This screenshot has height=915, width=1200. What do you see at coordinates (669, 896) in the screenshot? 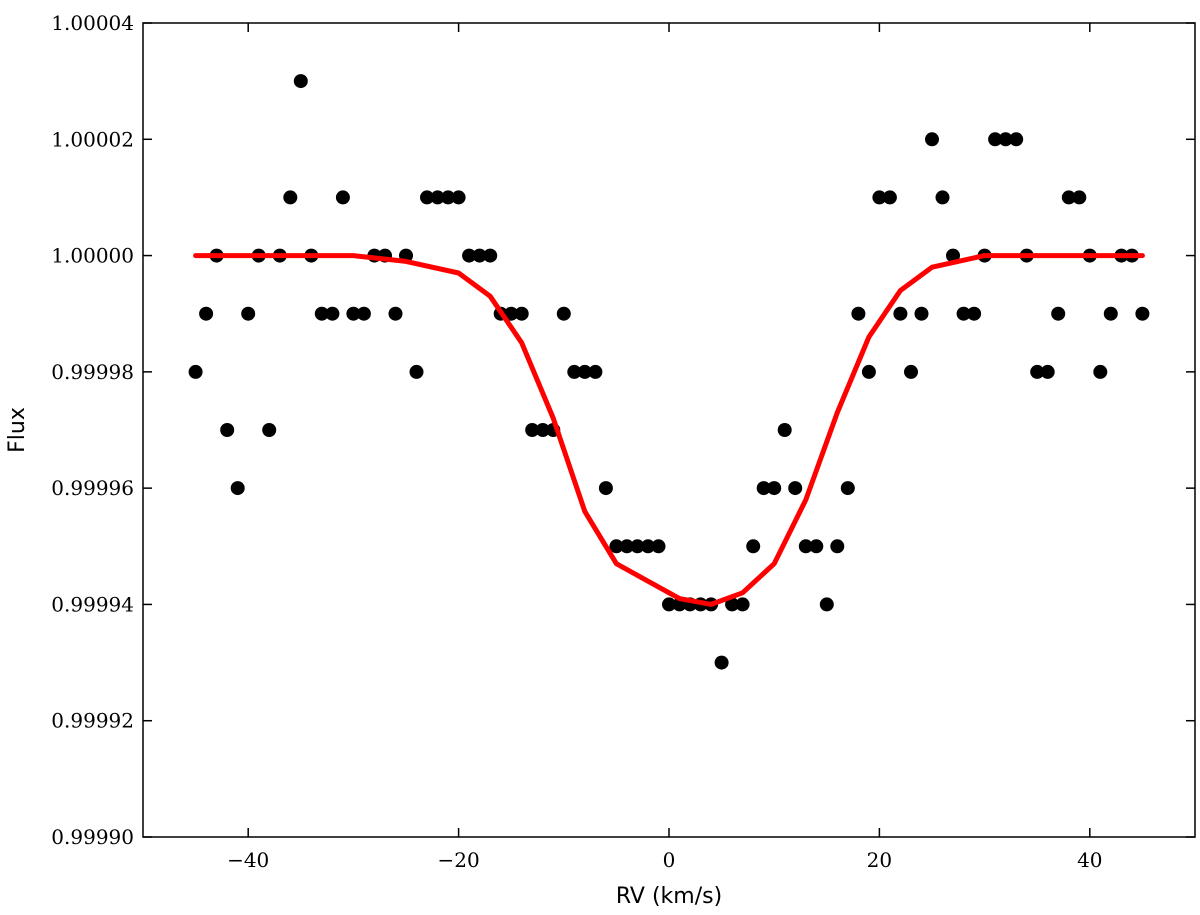
I see `x-axis-label: RV (km/s)` at bounding box center [669, 896].